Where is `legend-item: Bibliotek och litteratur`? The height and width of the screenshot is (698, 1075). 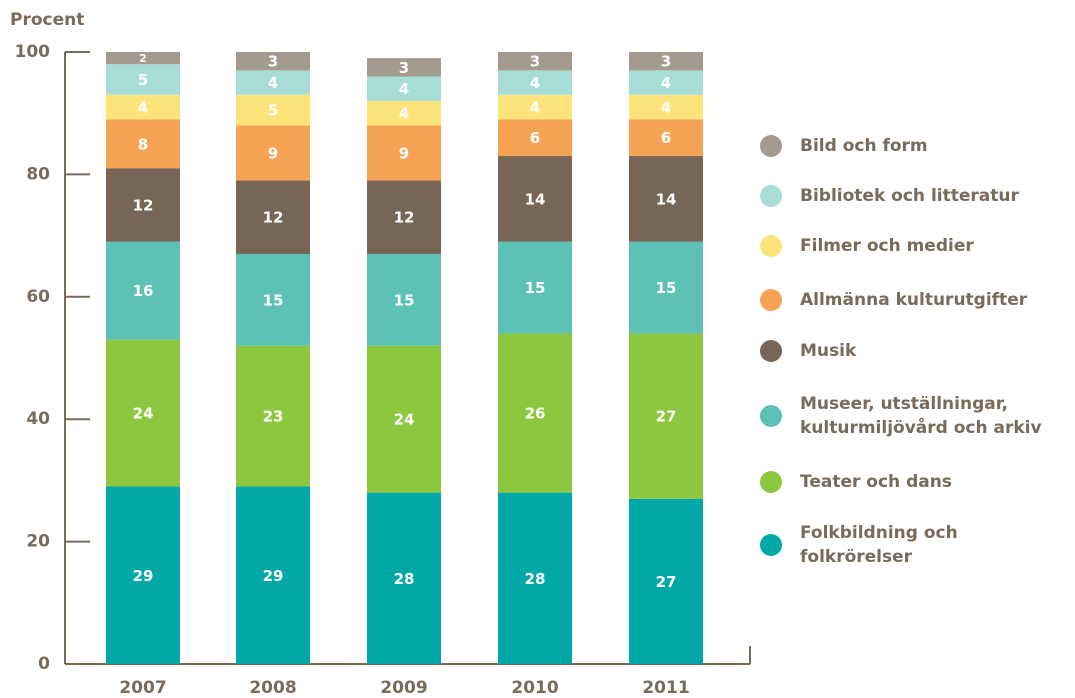
legend-item: Bibliotek och litteratur is located at coordinates (911, 196).